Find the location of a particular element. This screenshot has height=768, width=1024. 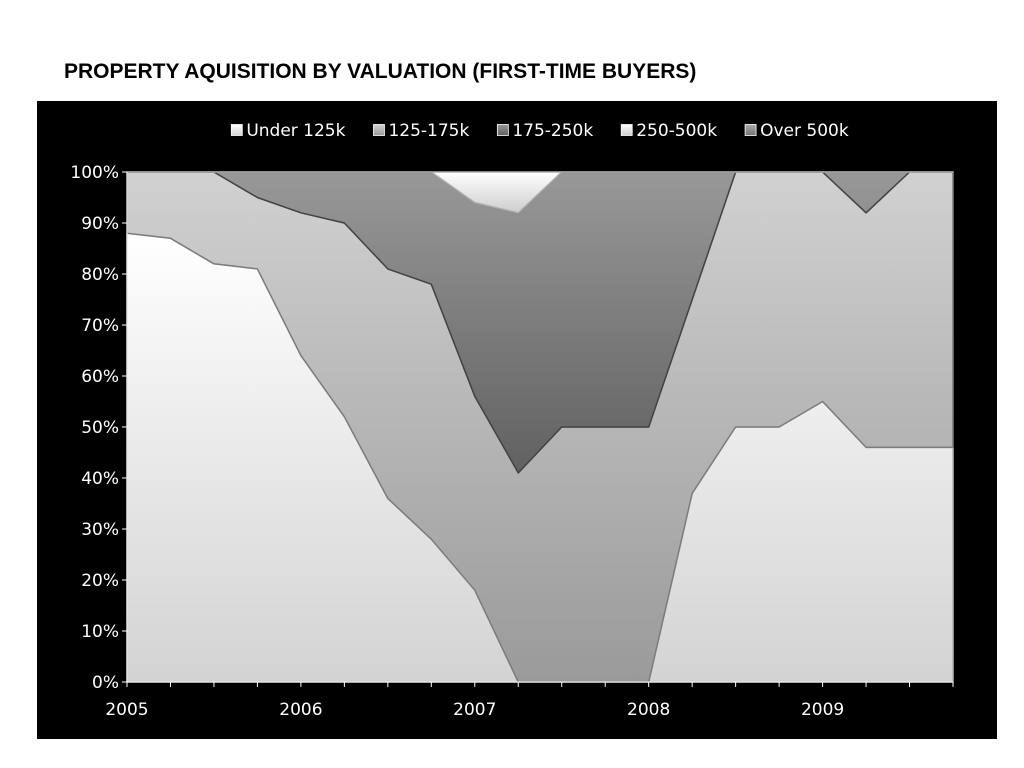

x-tick-label: 2006 is located at coordinates (300, 710).